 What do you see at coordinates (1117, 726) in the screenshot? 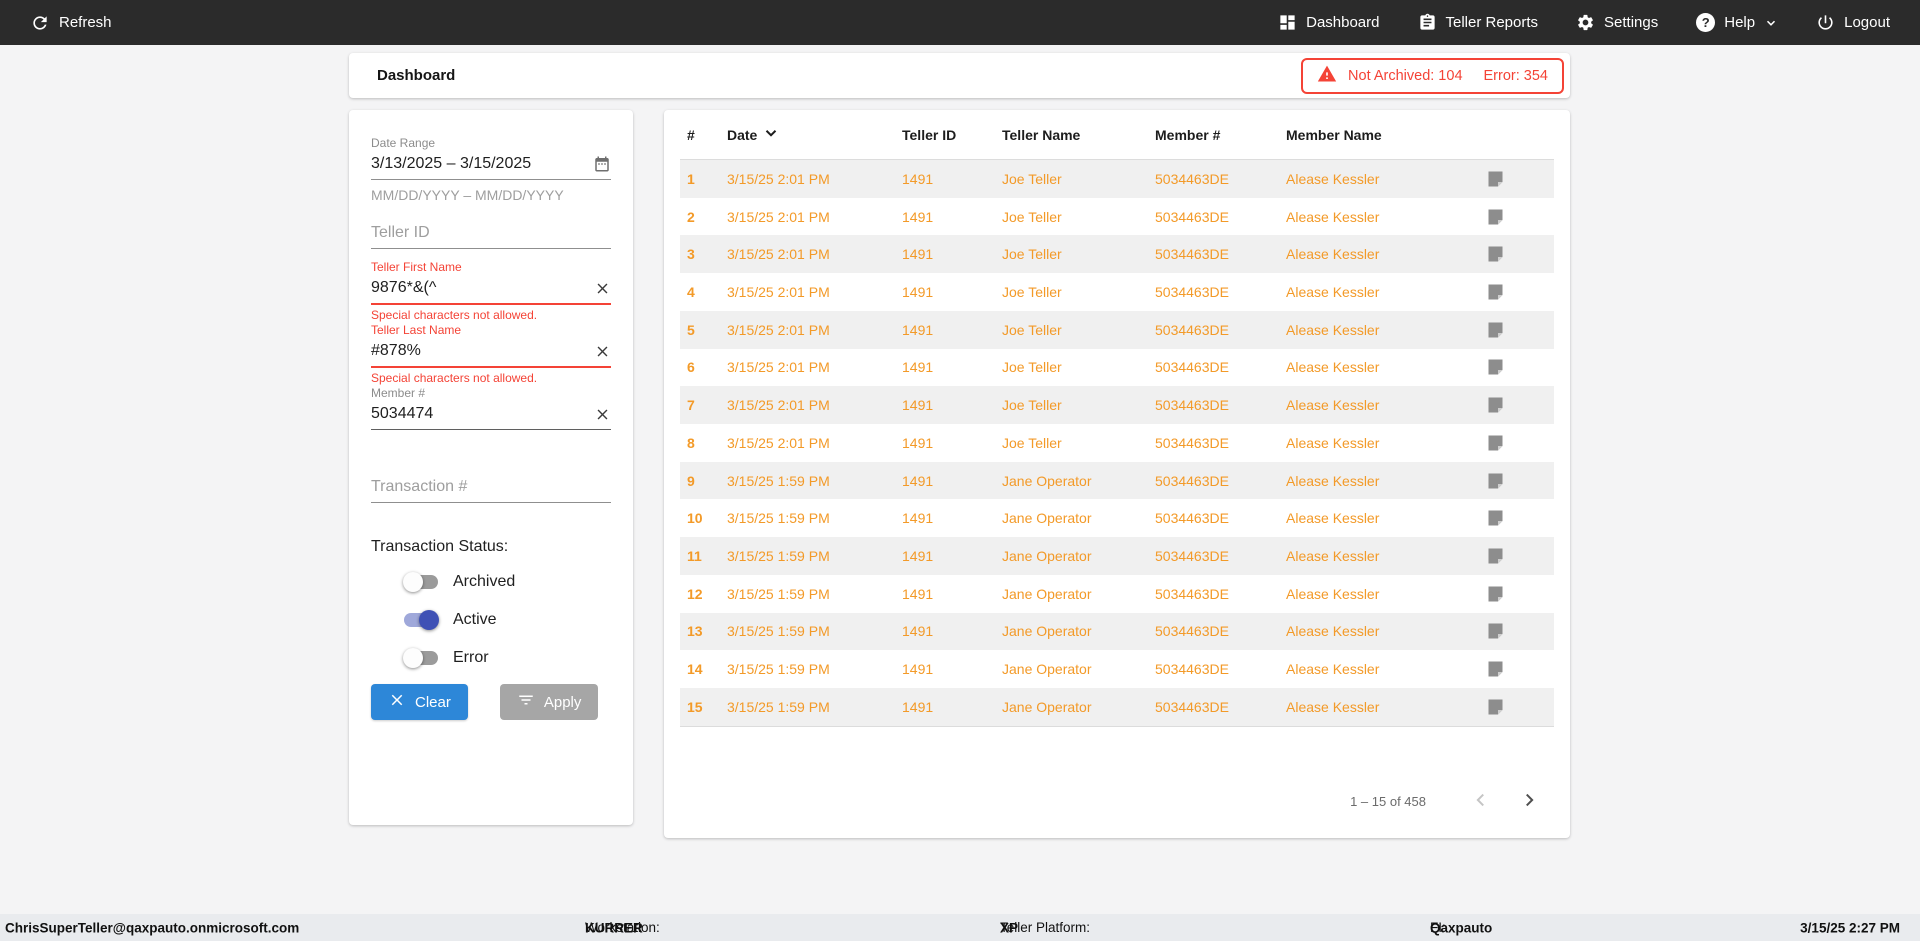
I see `table-bottom-divider` at bounding box center [1117, 726].